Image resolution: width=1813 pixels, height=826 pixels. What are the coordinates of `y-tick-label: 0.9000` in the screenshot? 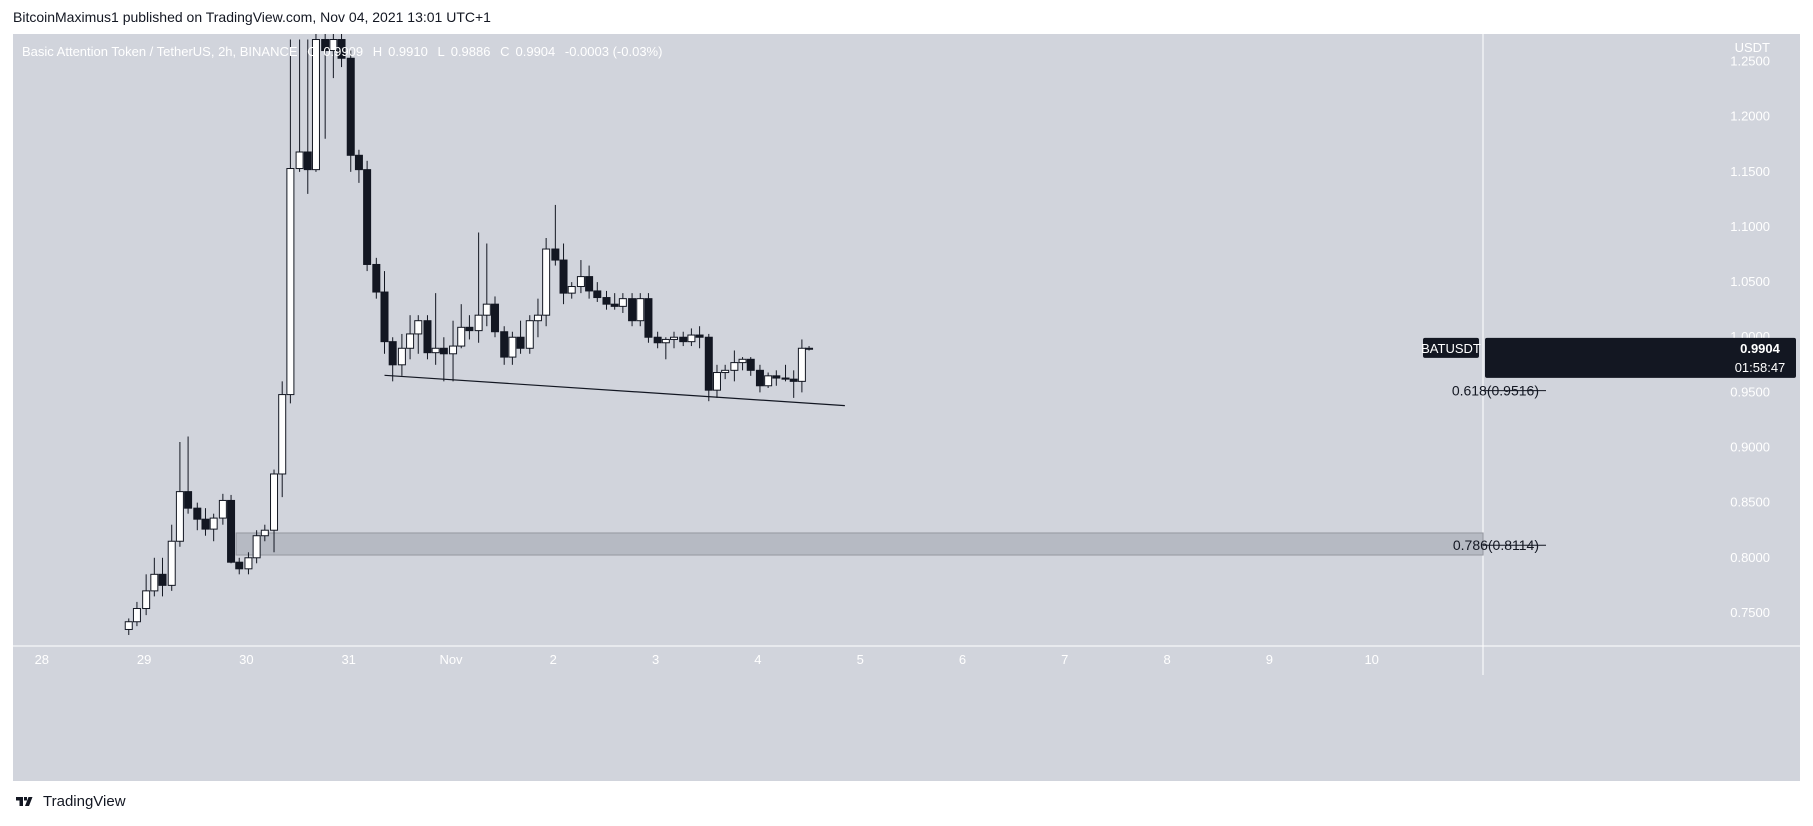 It's located at (1750, 447).